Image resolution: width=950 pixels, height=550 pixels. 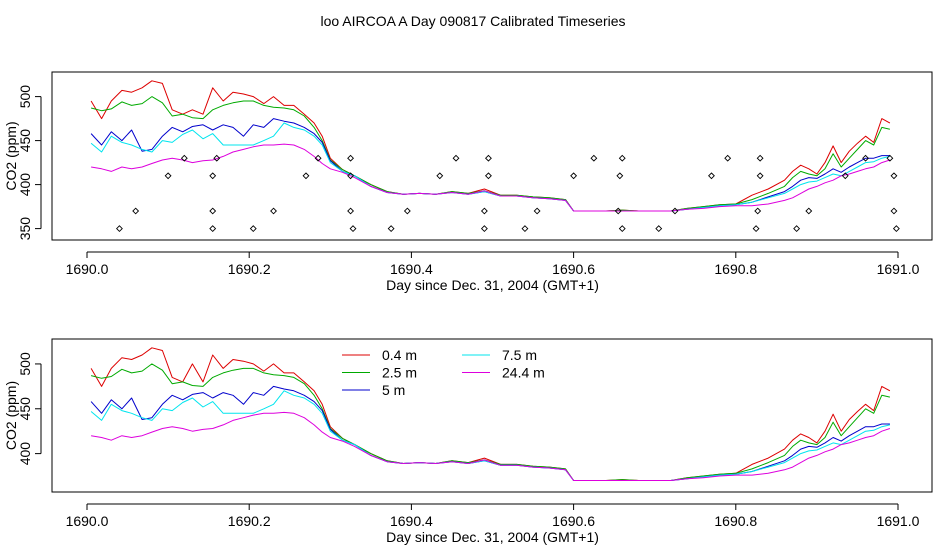 I want to click on legend-label: 0.4 m, so click(x=399, y=355).